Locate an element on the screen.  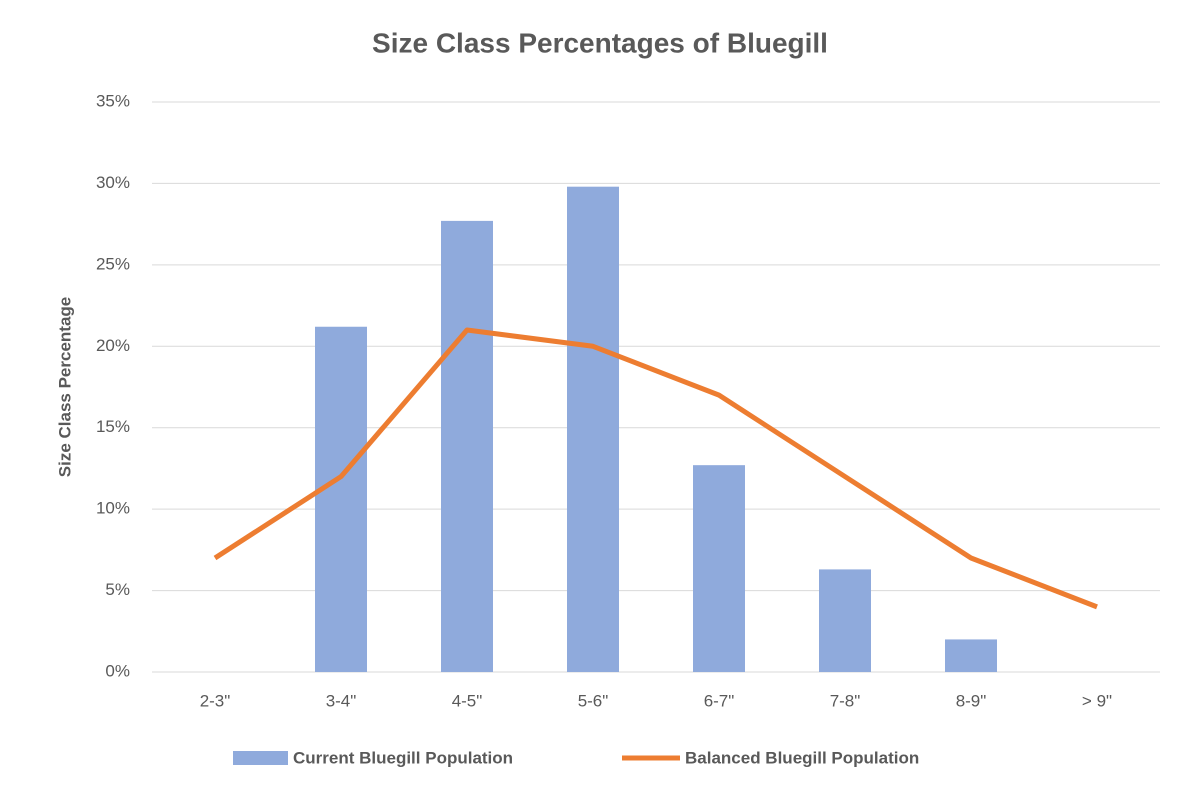
legend-label: Balanced Bluegill Population is located at coordinates (802, 757).